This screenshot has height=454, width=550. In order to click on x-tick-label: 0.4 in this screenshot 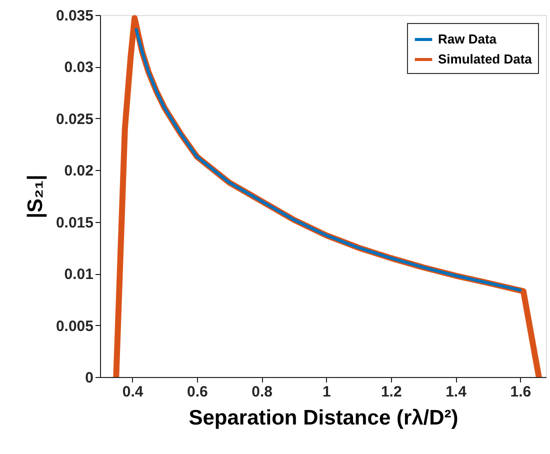, I will do `click(133, 392)`.